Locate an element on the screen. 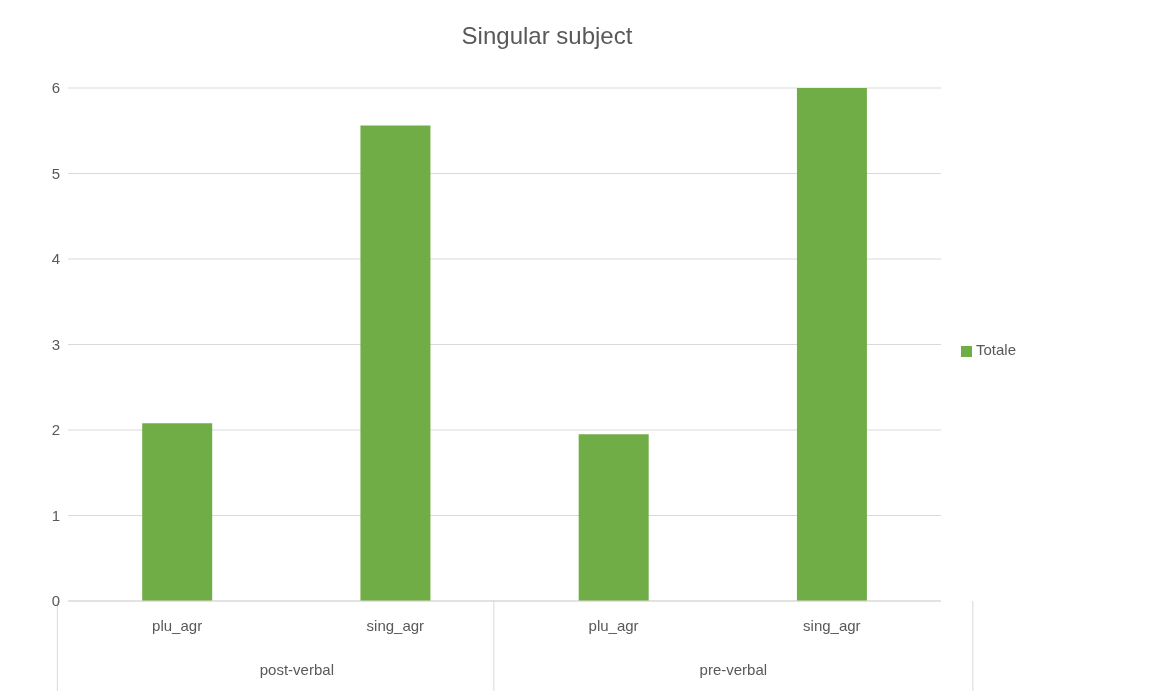 The image size is (1164, 691). y-tick-label: 2 is located at coordinates (55, 430).